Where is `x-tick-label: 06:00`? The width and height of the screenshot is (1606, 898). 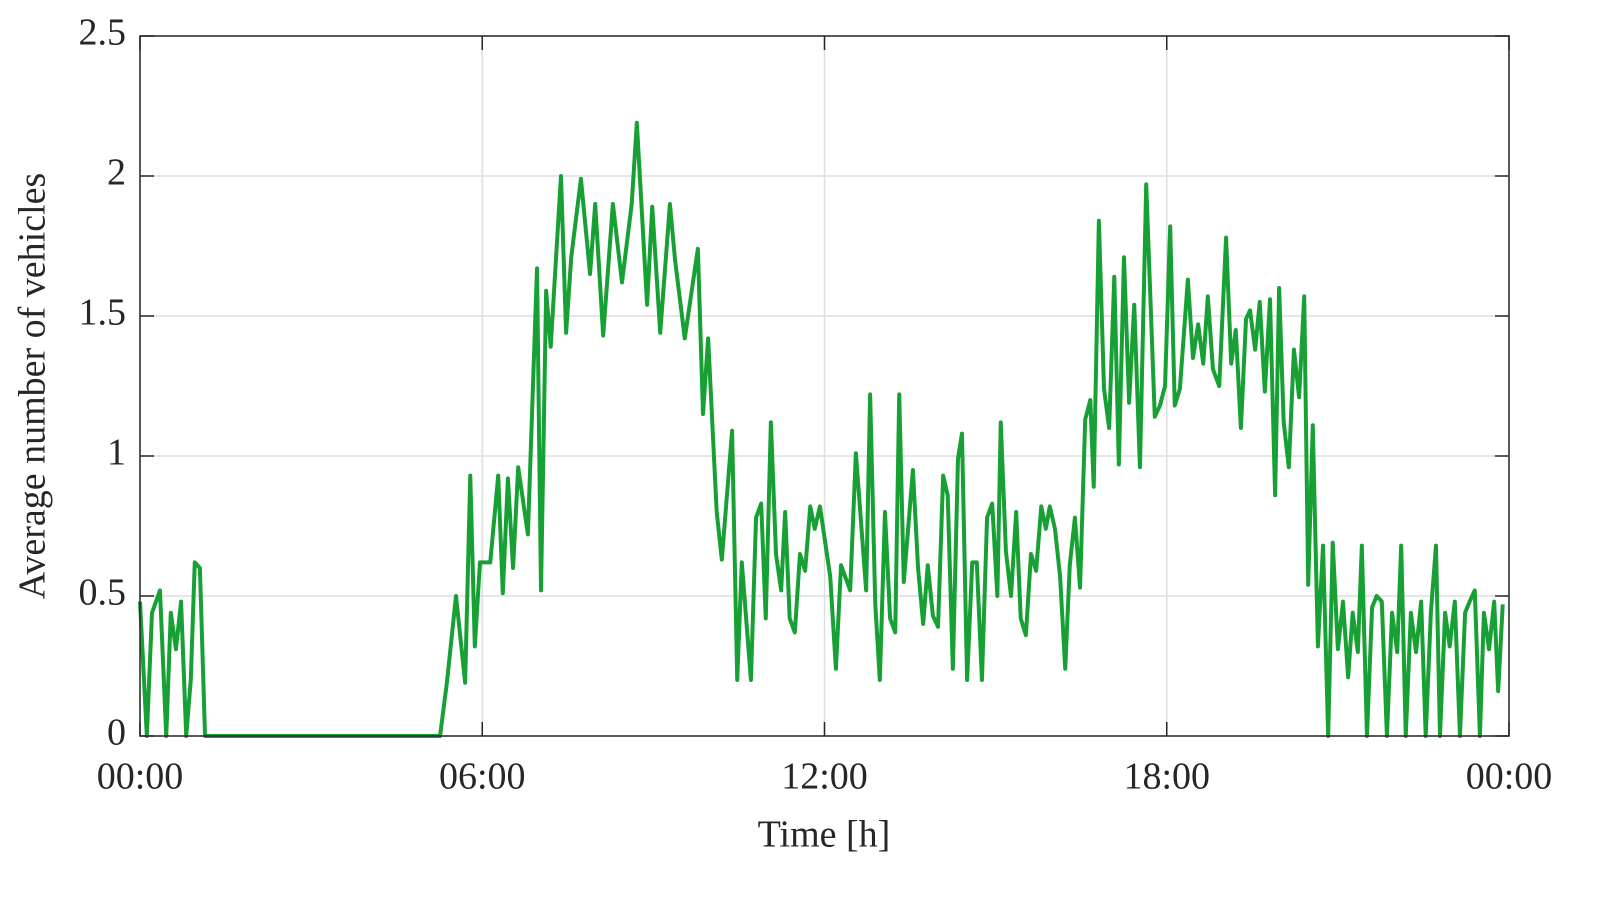
x-tick-label: 06:00 is located at coordinates (482, 777).